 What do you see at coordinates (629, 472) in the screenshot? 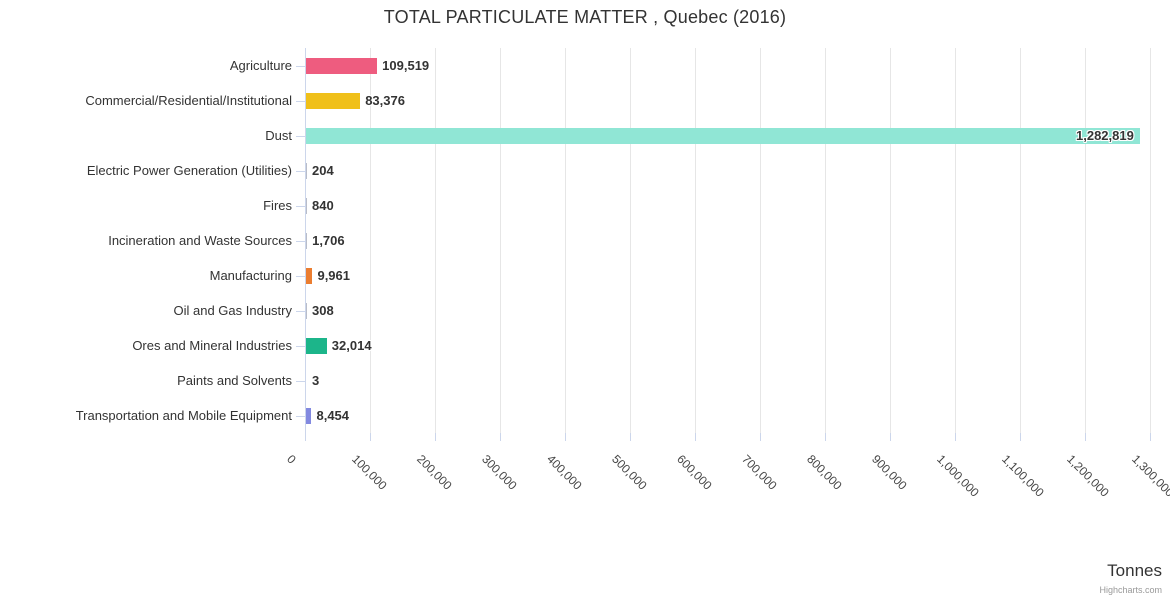
I see `x-axis-tick-label: 500,000` at bounding box center [629, 472].